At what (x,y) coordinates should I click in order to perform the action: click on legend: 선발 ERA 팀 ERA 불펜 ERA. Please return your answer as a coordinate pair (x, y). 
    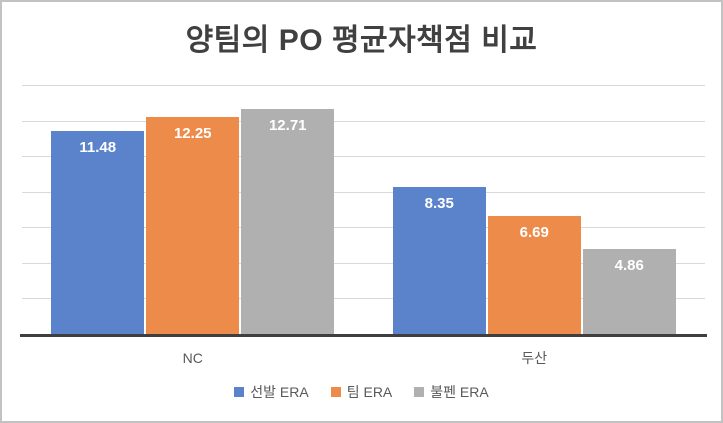
    Looking at the image, I should click on (361, 392).